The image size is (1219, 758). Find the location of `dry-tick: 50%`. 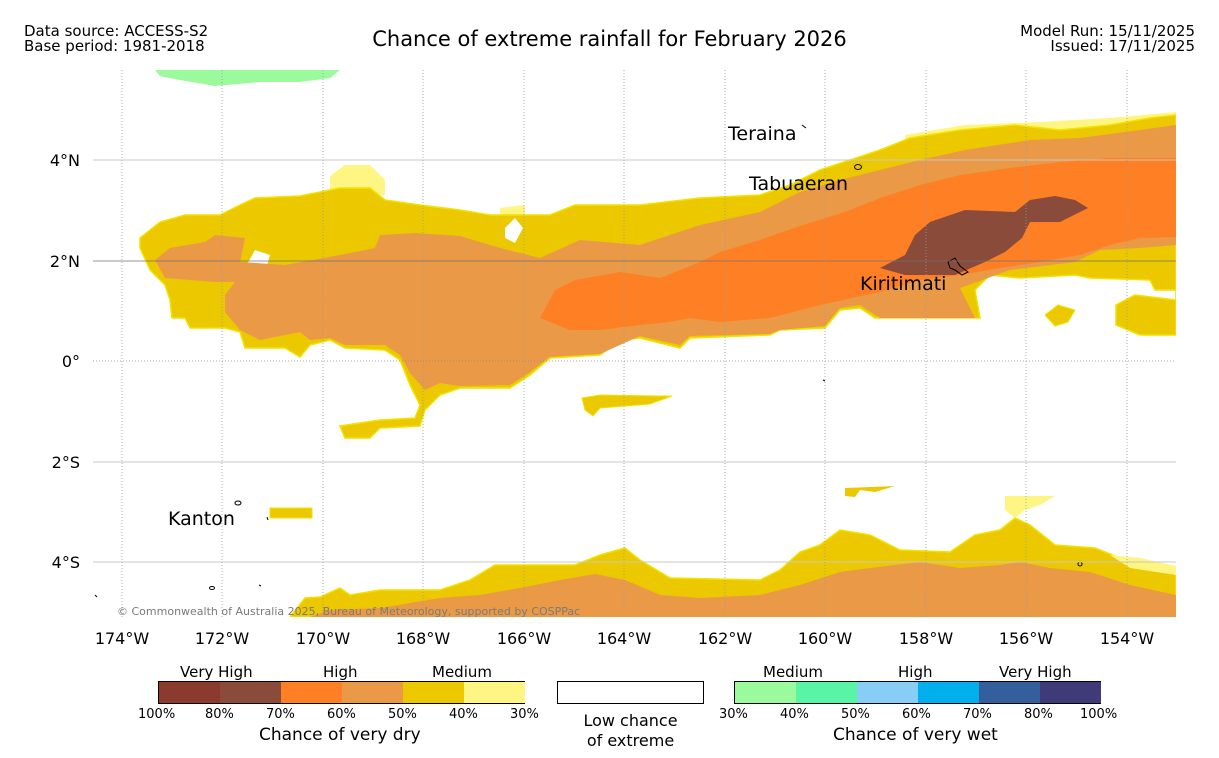

dry-tick: 50% is located at coordinates (402, 714).